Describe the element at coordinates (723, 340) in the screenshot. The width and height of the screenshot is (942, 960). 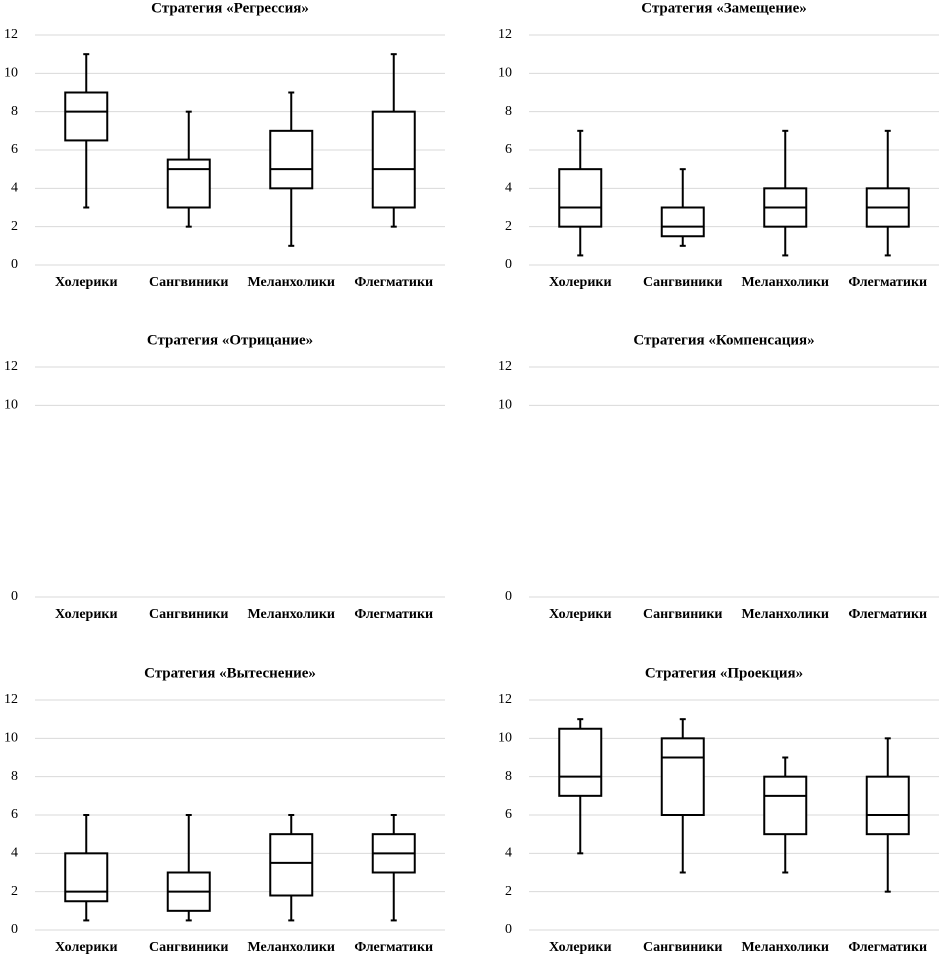
I see `chart-title: Стратегия «Компенсация»` at that location.